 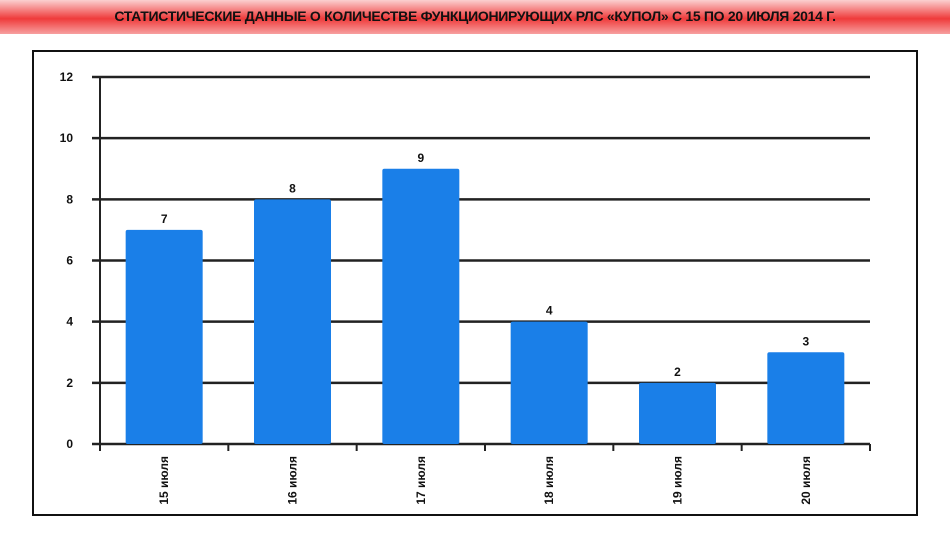 I want to click on y-tick-label: 4, so click(x=69, y=322).